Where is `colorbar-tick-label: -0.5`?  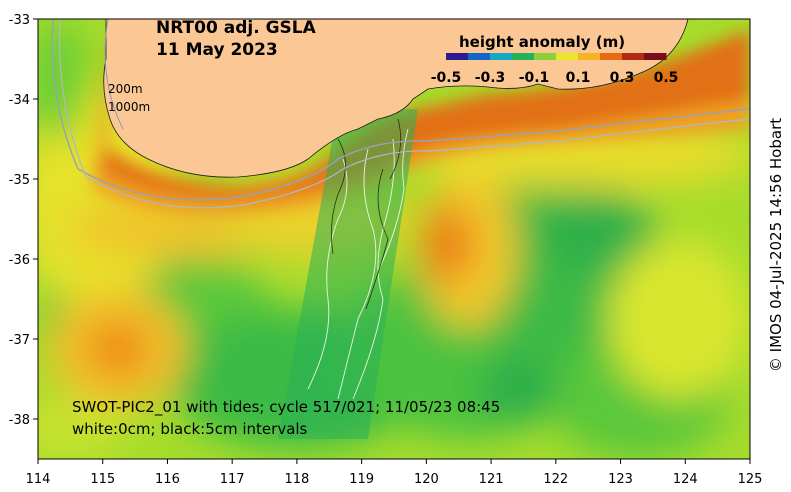 colorbar-tick-label: -0.5 is located at coordinates (446, 78).